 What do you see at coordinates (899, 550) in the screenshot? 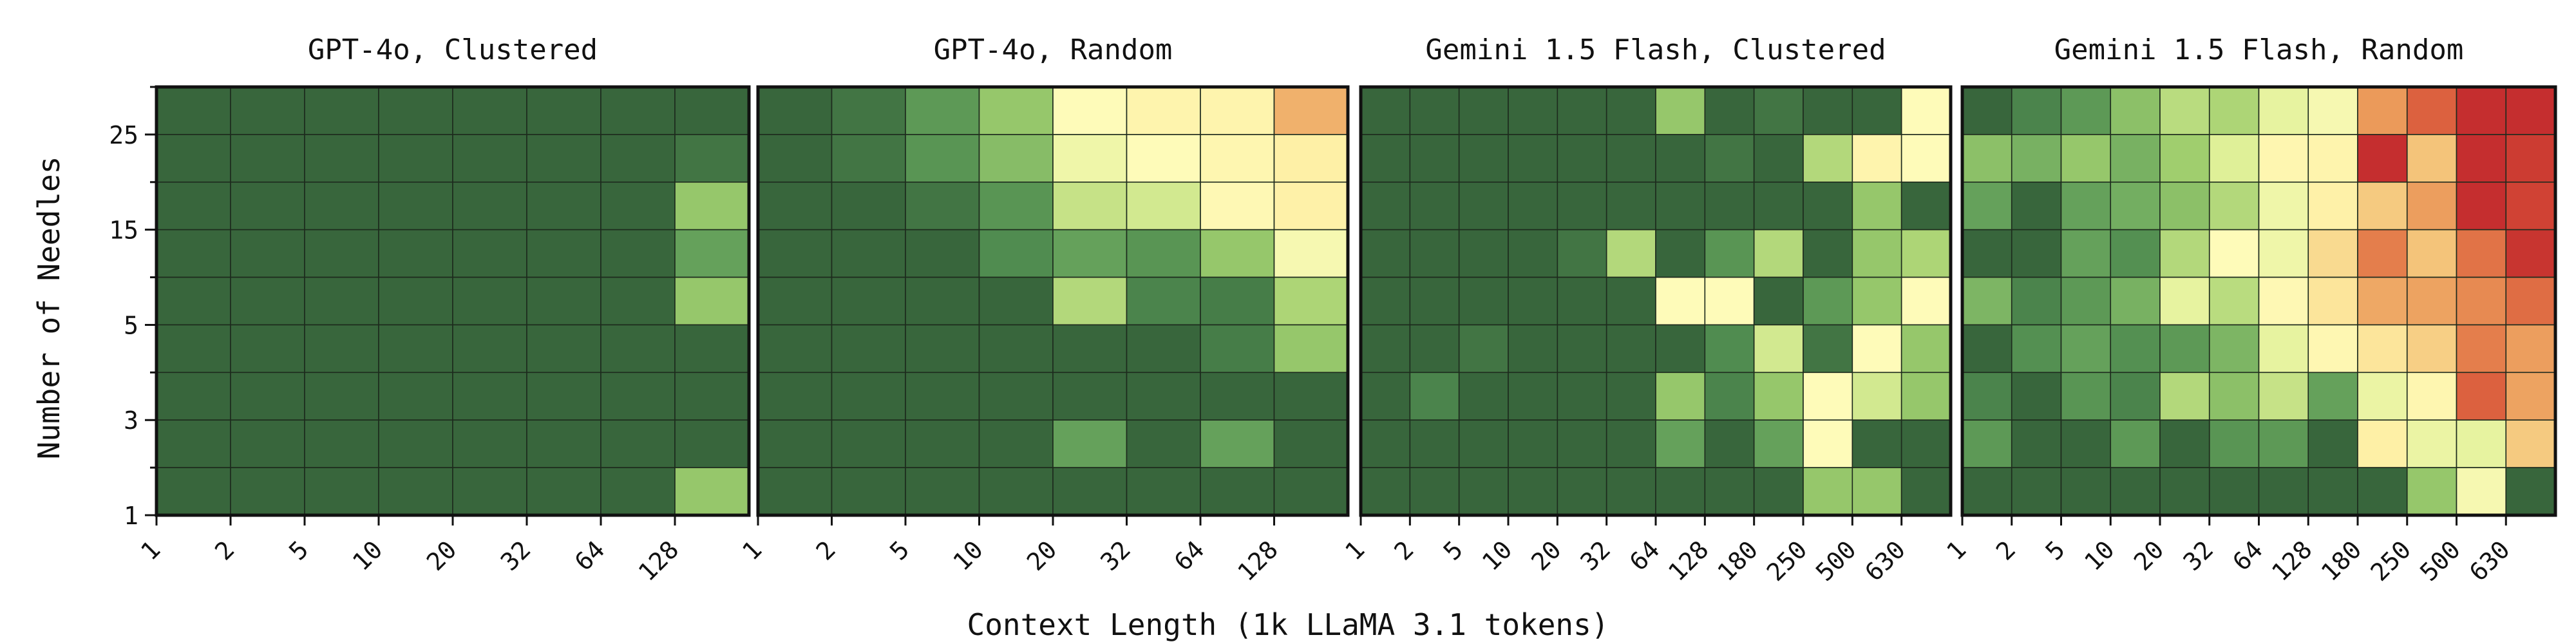
I see `x-tick-label: 5` at bounding box center [899, 550].